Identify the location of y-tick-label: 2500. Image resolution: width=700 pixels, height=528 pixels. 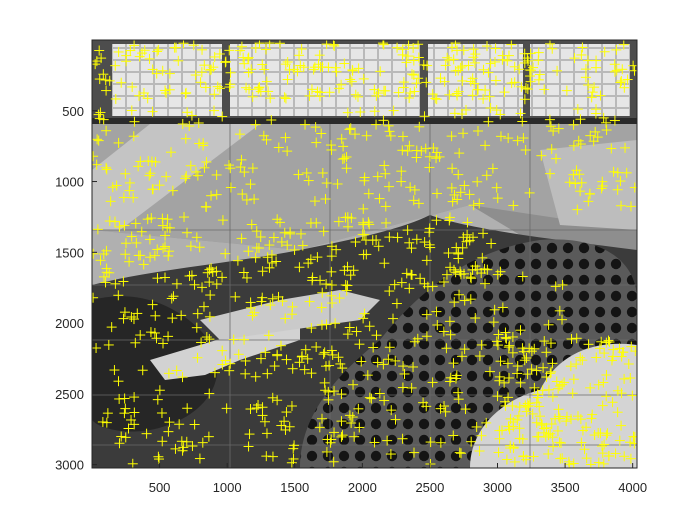
(69, 394).